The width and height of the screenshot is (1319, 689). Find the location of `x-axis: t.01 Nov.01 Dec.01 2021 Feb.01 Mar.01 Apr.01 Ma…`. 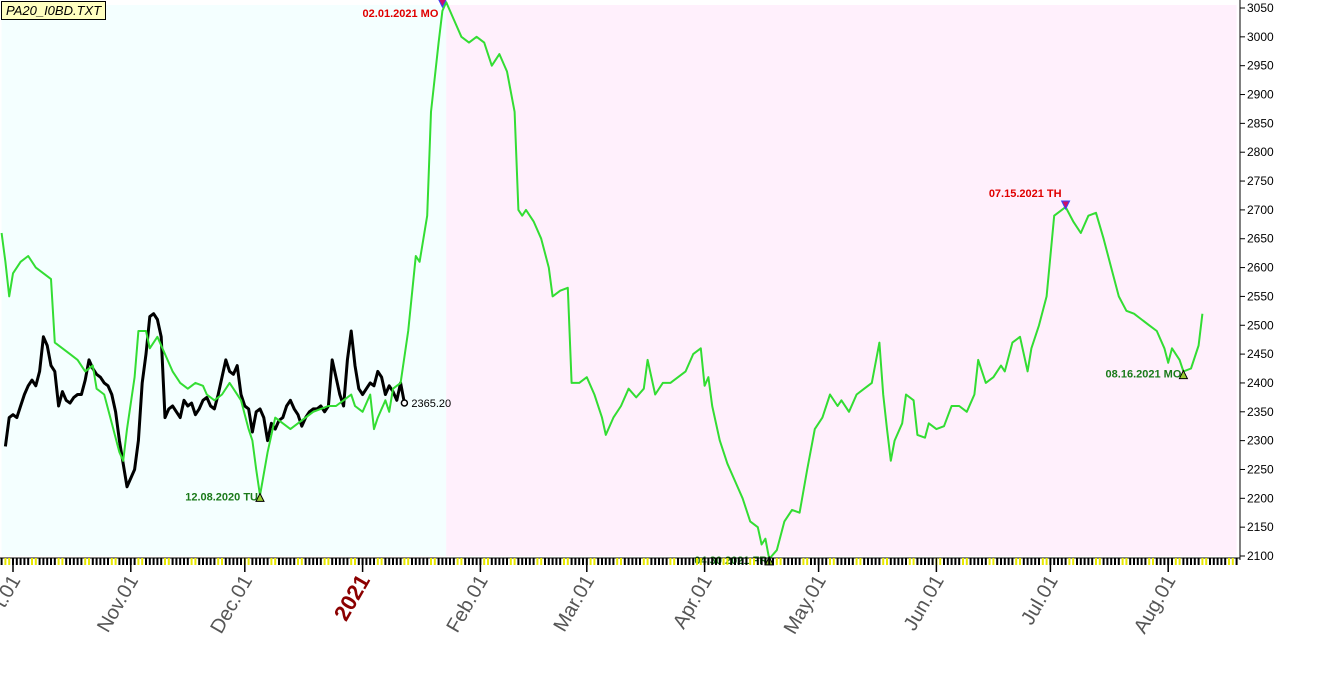

x-axis: t.01 Nov.01 Dec.01 2021 Feb.01 Mar.01 Apr.01 Ma… is located at coordinates (620, 597).